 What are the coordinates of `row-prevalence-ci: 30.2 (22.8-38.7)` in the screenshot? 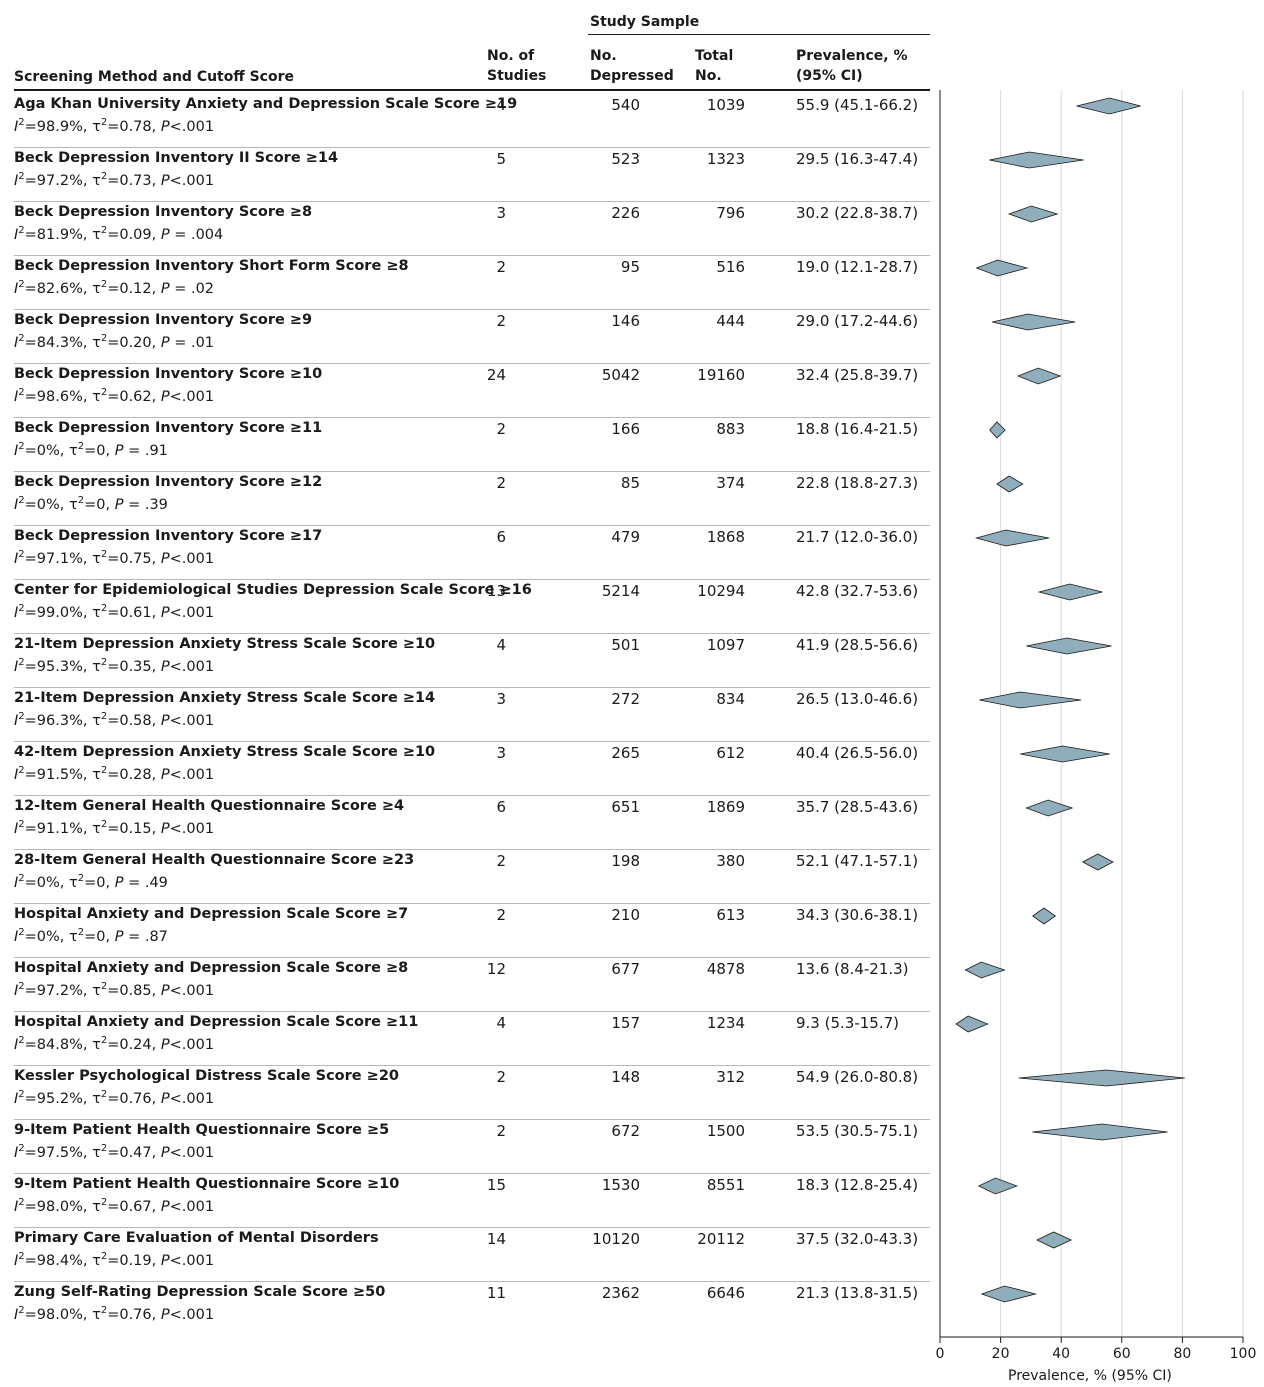 It's located at (857, 213).